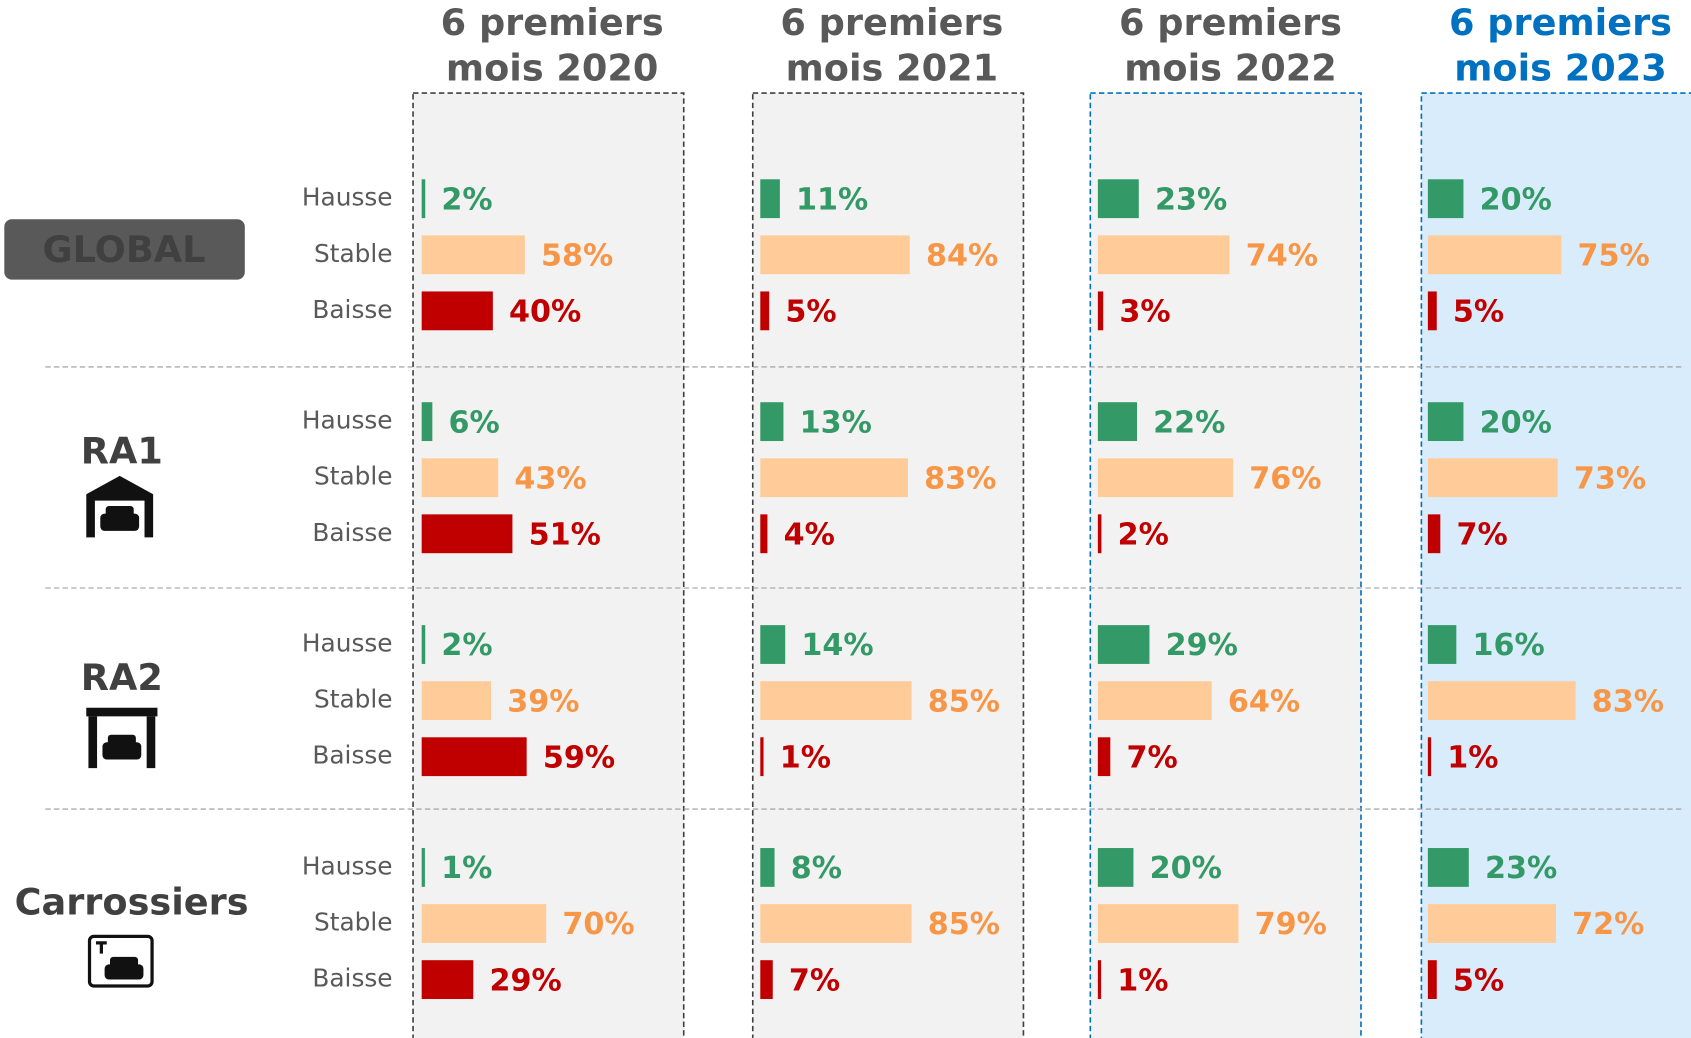 This screenshot has width=1691, height=1038. What do you see at coordinates (598, 924) in the screenshot?
I see `value-label: 70%` at bounding box center [598, 924].